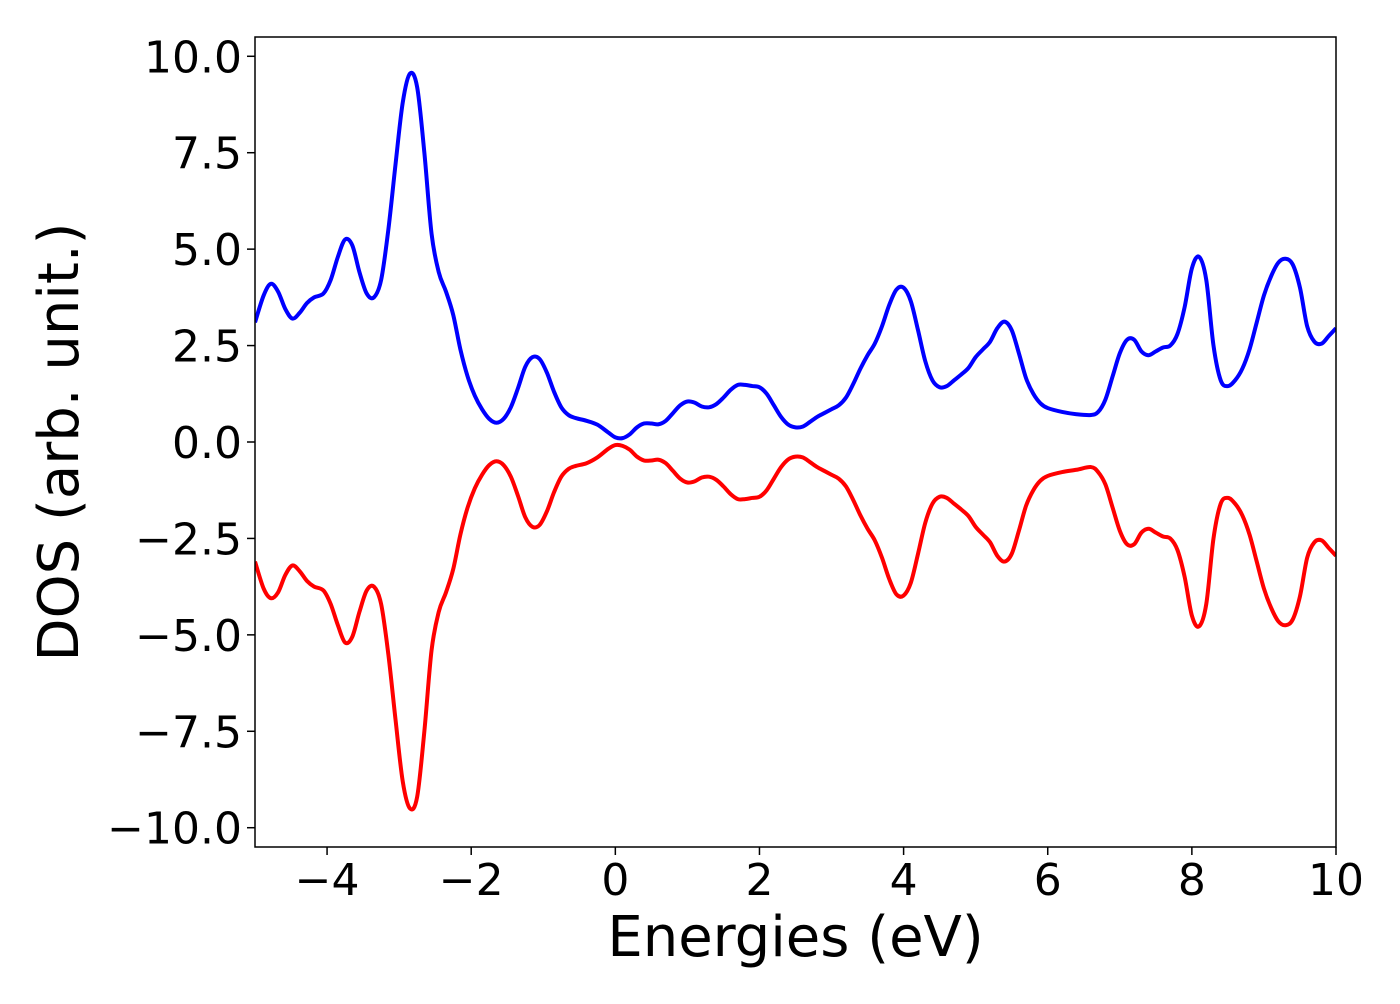  Describe the element at coordinates (1192, 880) in the screenshot. I see `x-tick-label: 8` at that location.